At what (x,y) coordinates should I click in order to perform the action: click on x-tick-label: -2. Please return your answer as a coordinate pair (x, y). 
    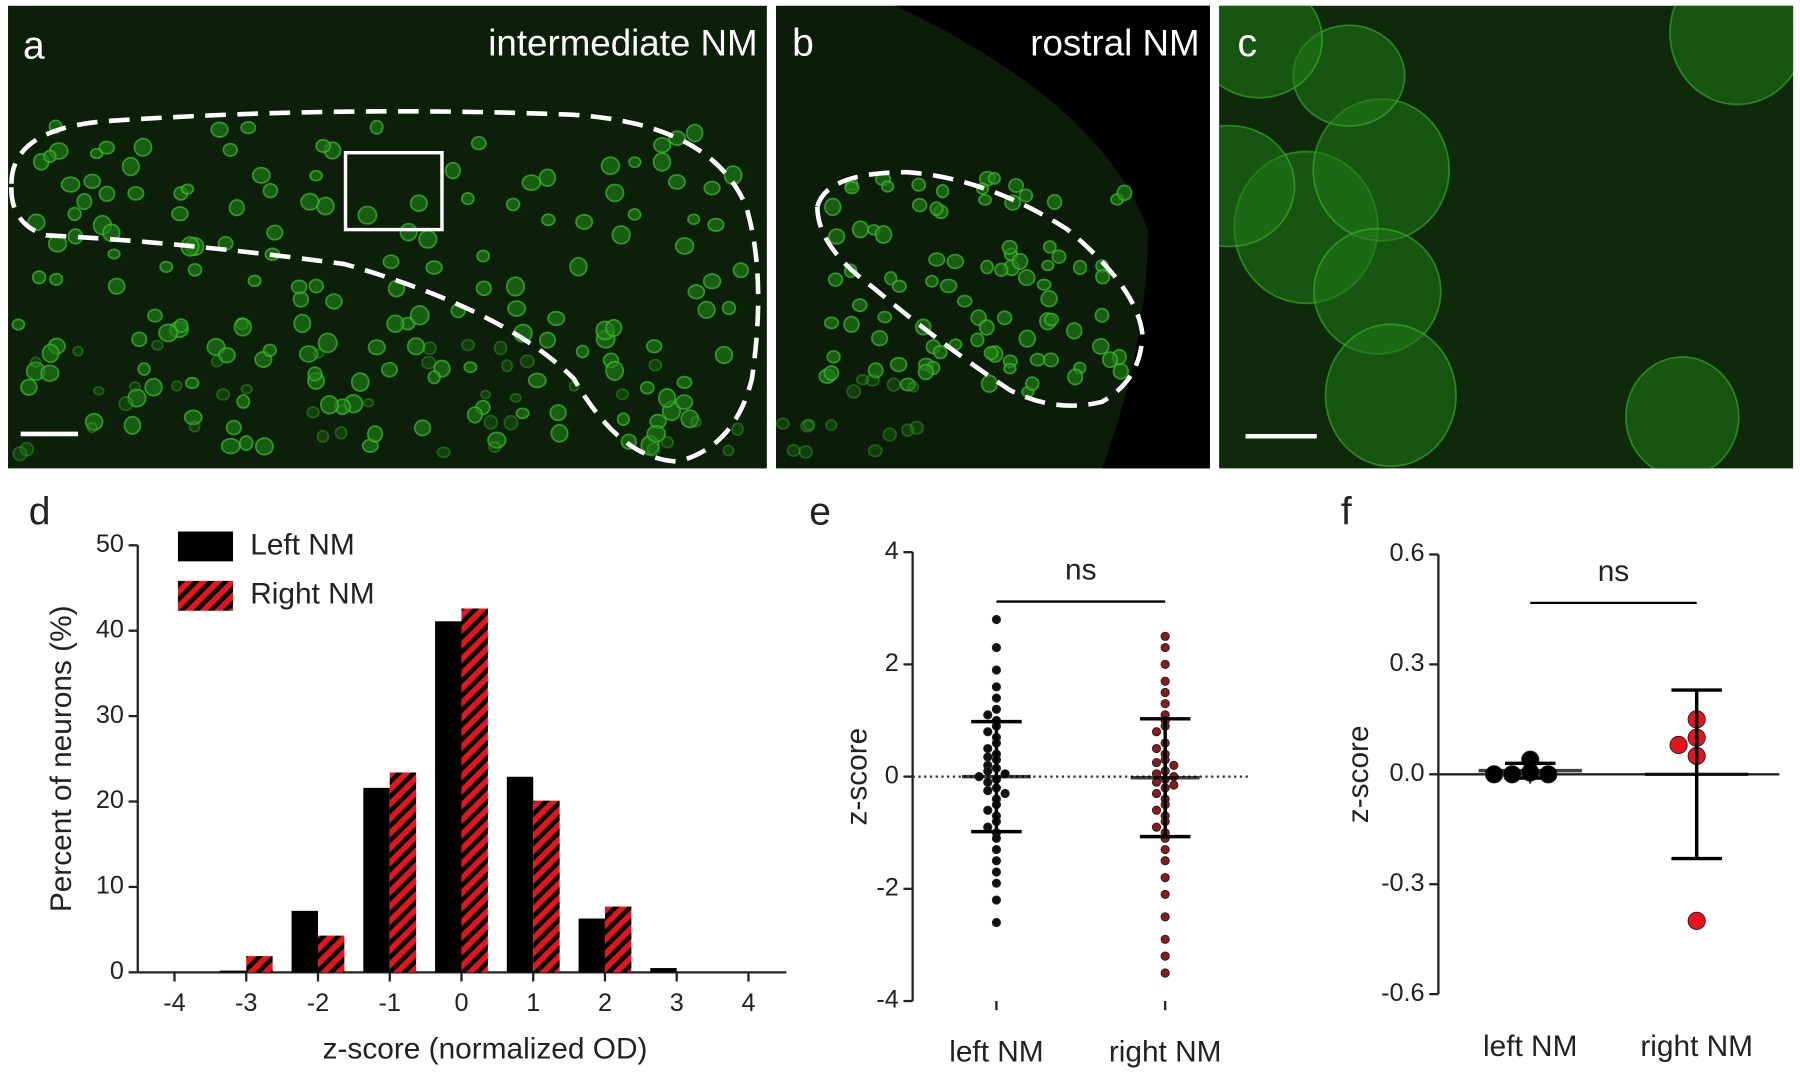
    Looking at the image, I should click on (318, 1003).